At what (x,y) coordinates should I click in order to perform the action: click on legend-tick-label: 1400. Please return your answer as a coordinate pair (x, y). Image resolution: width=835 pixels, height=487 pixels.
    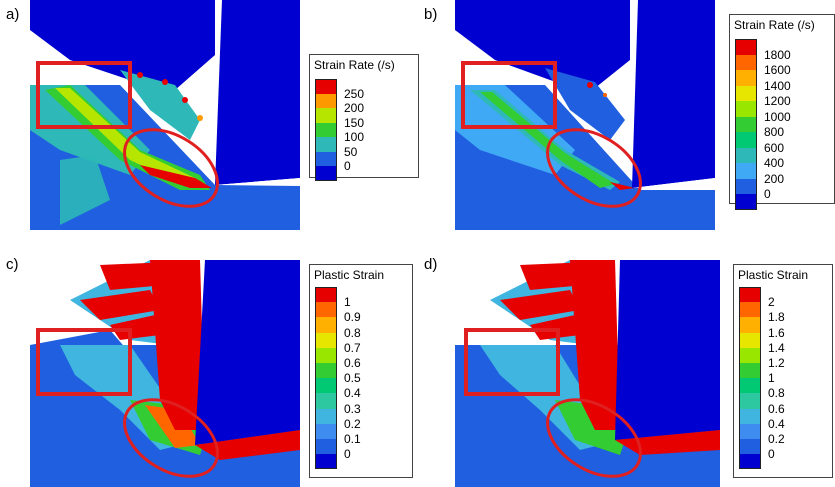
    Looking at the image, I should click on (777, 85).